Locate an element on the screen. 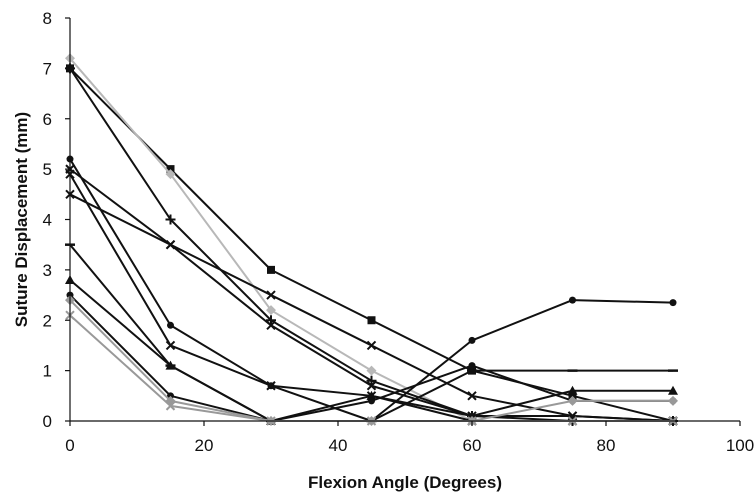  y-tick-label: 6 is located at coordinates (47, 119).